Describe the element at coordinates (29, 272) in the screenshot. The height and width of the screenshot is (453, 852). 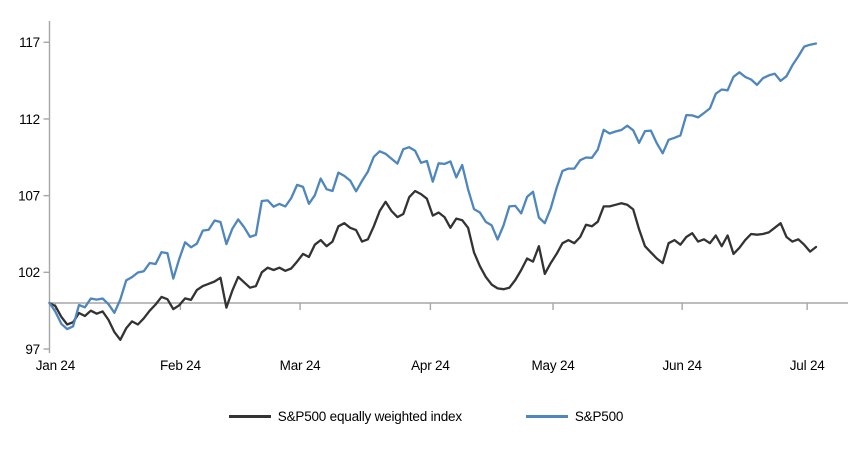
I see `y-axis-tick-label: 102` at that location.